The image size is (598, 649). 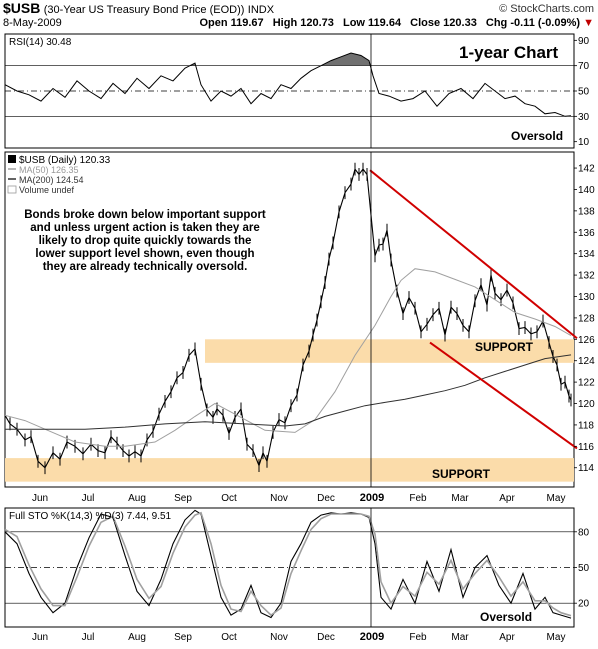 I want to click on price-axis-tick-label: 140, so click(x=586, y=190).